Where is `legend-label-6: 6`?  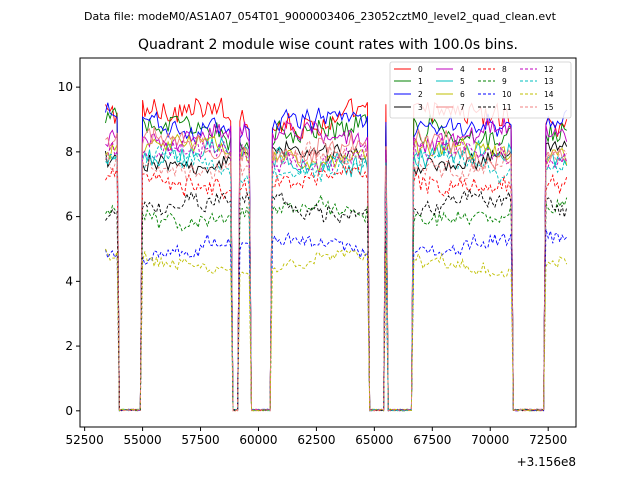
legend-label-6: 6 is located at coordinates (462, 94).